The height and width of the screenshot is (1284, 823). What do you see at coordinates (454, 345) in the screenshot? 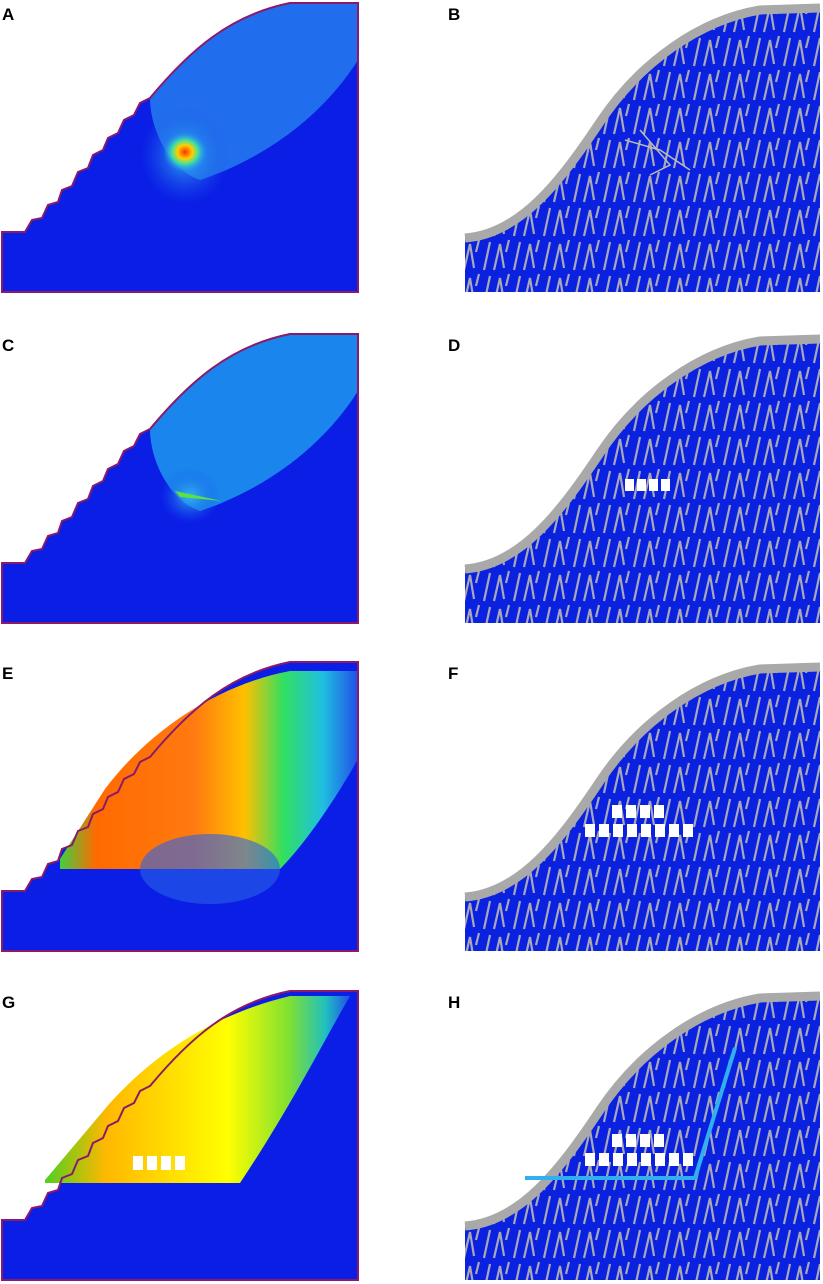
I see `panel-label: D` at bounding box center [454, 345].